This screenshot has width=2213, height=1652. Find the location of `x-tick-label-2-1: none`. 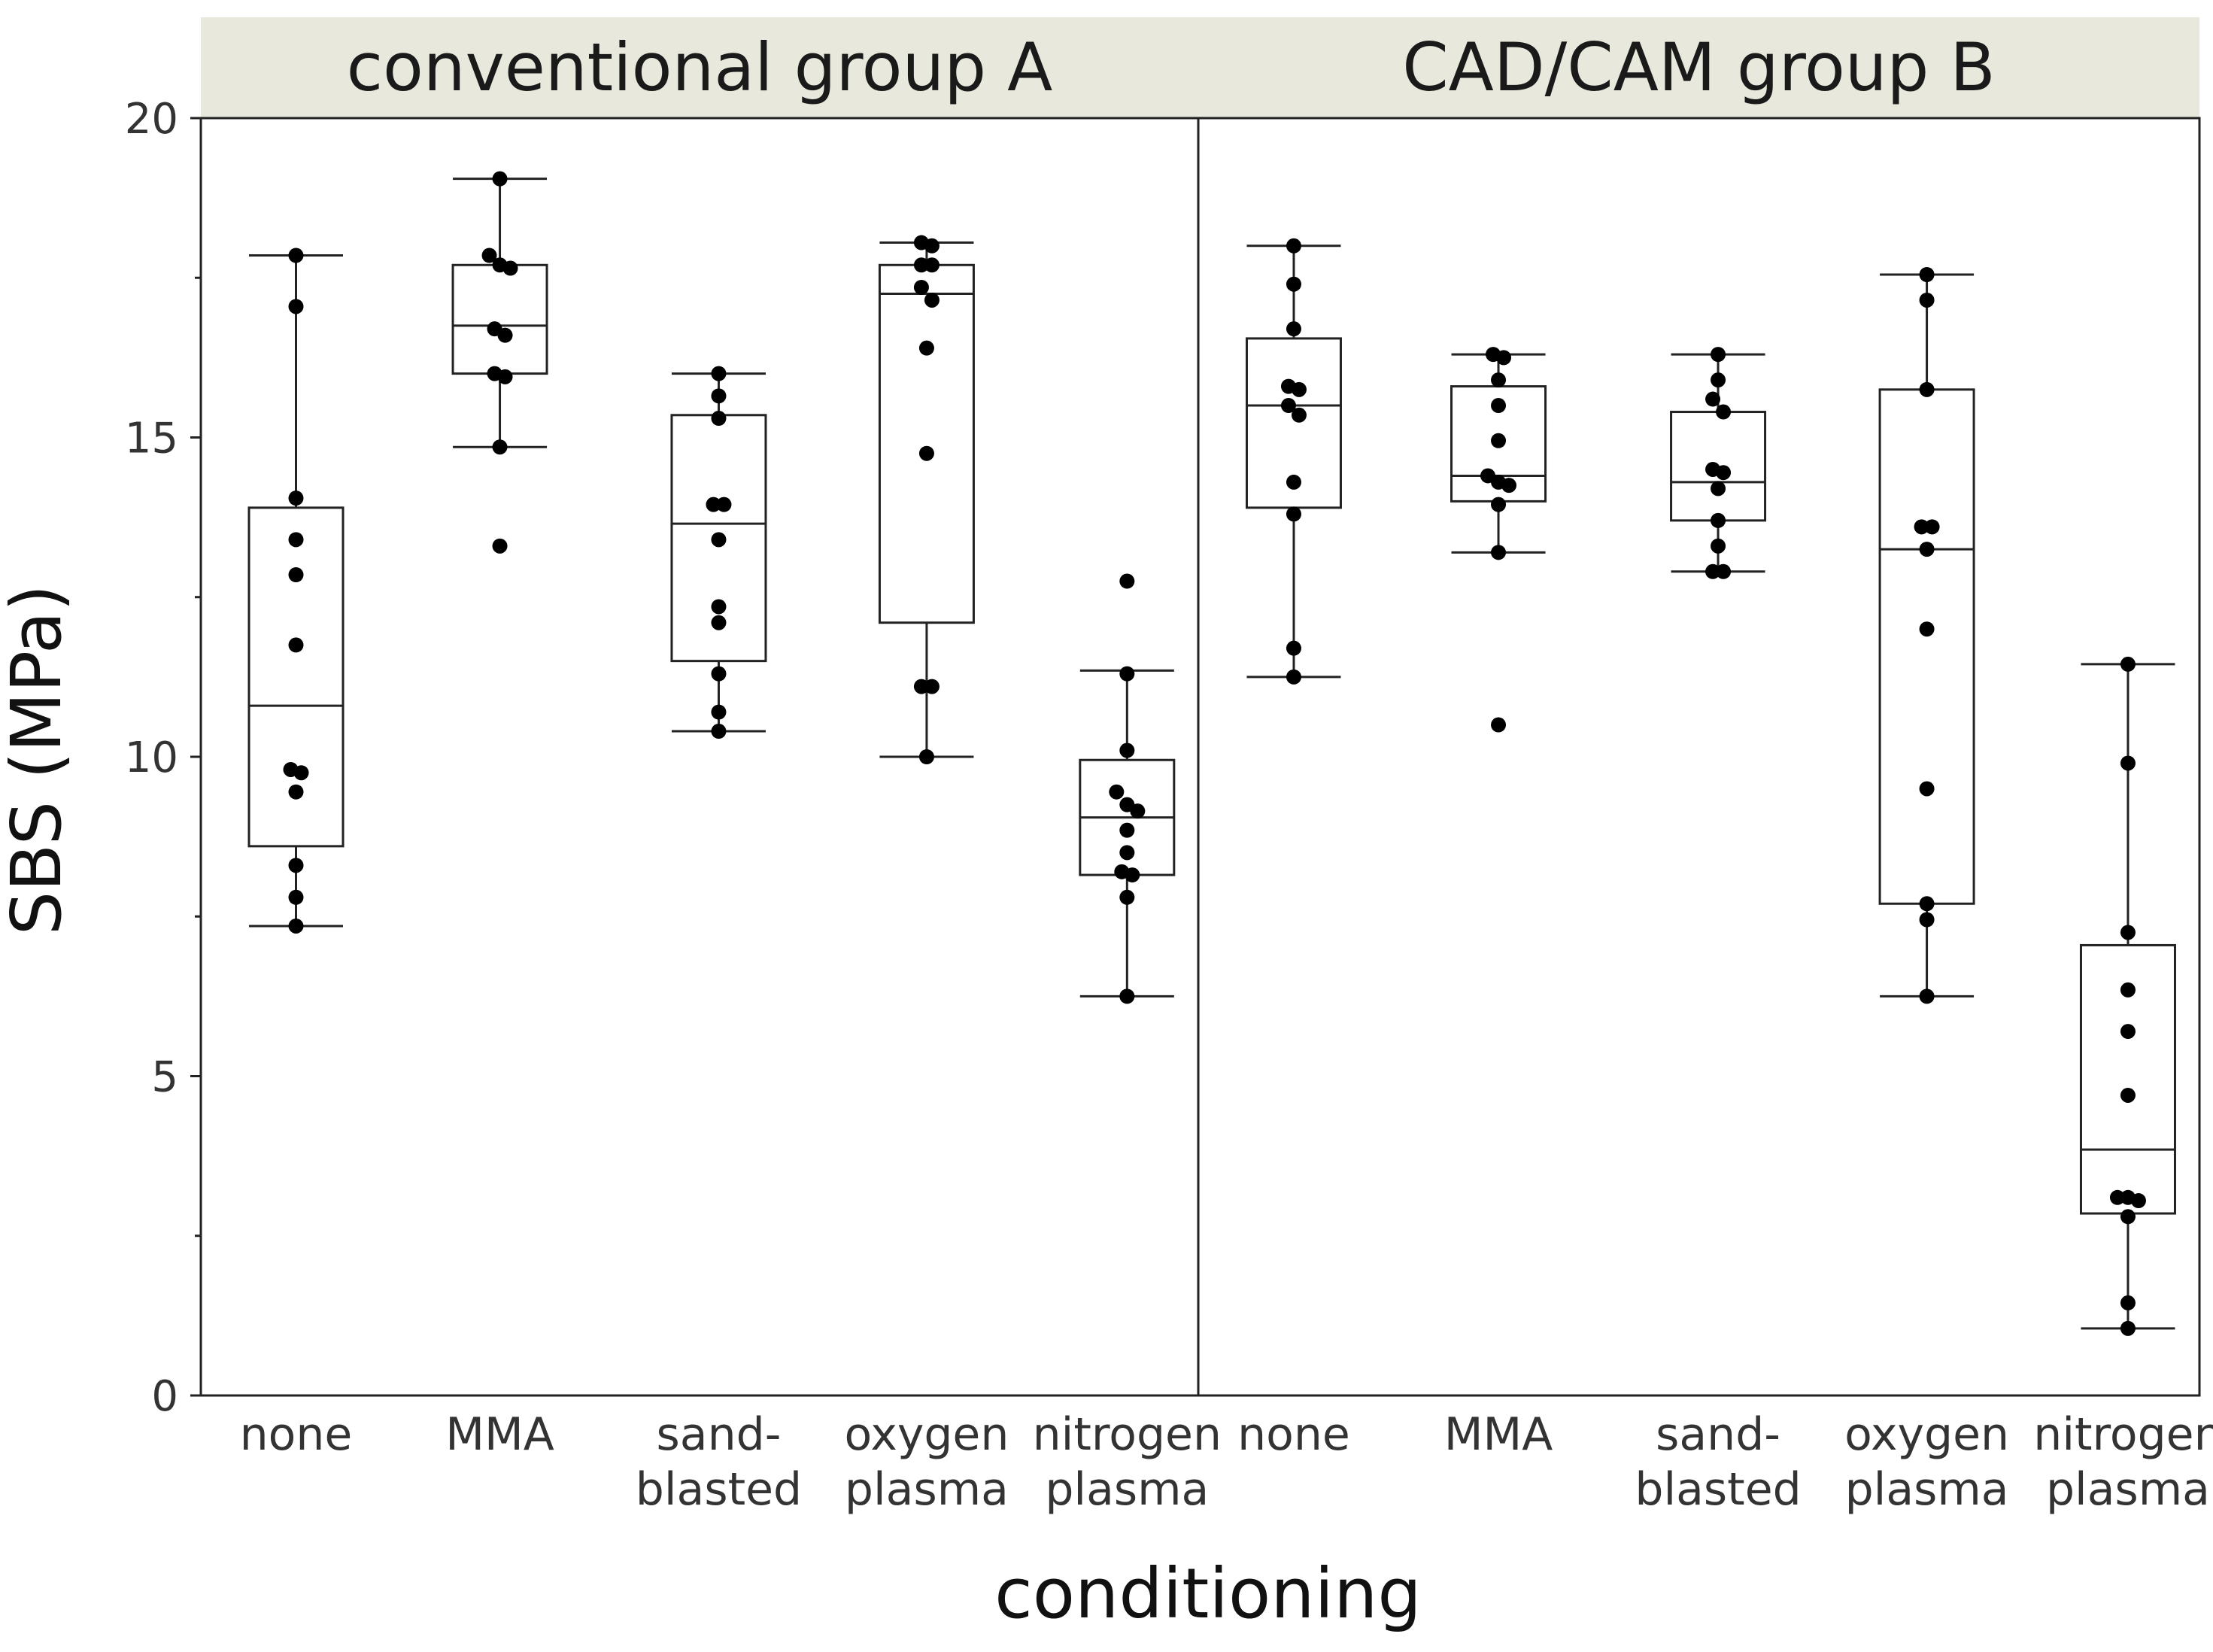

x-tick-label-2-1: none is located at coordinates (1293, 1435).